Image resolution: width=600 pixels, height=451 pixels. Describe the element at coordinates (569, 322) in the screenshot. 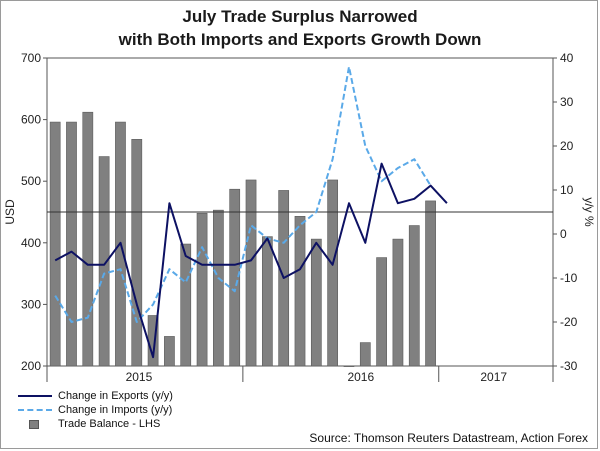

I see `right-tick-label: -20` at that location.